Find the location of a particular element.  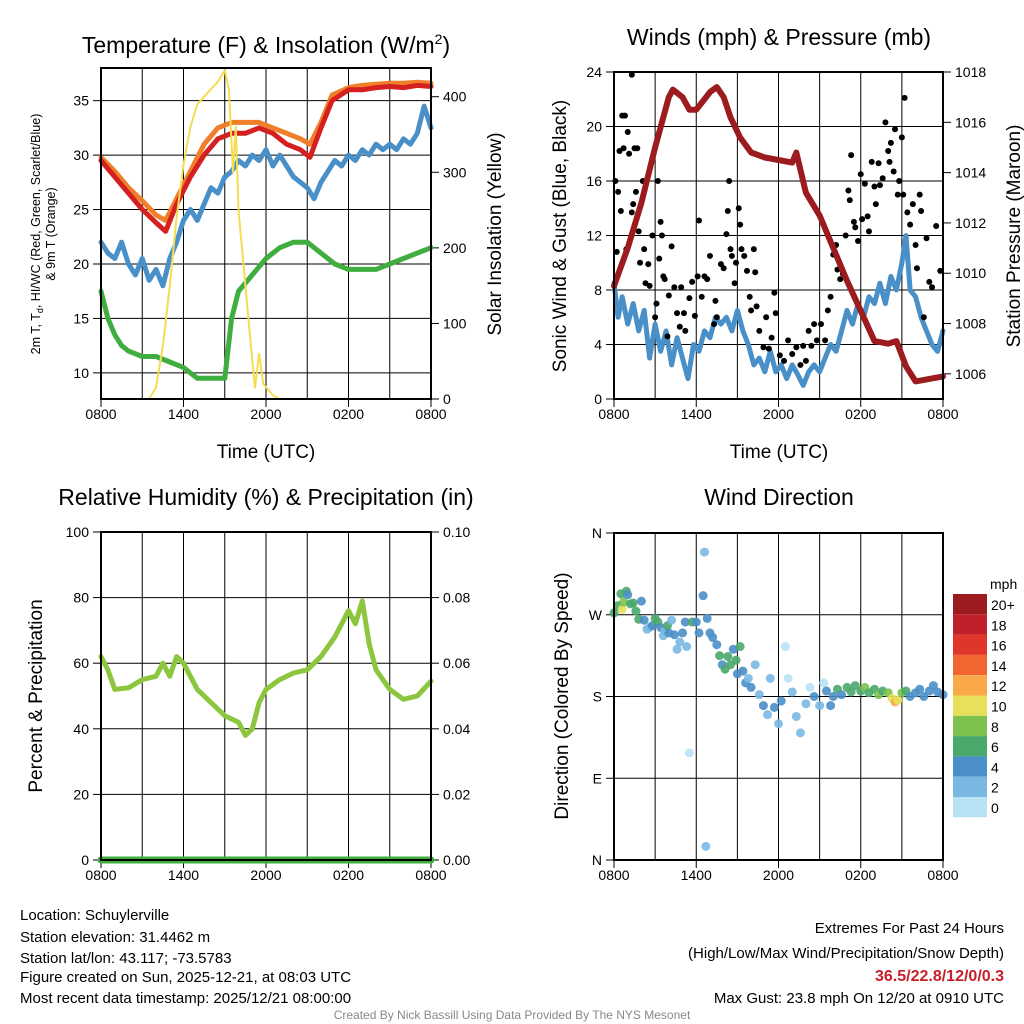

panel1-title: Temperature (F) & Insolation (W/m2) is located at coordinates (266, 44).